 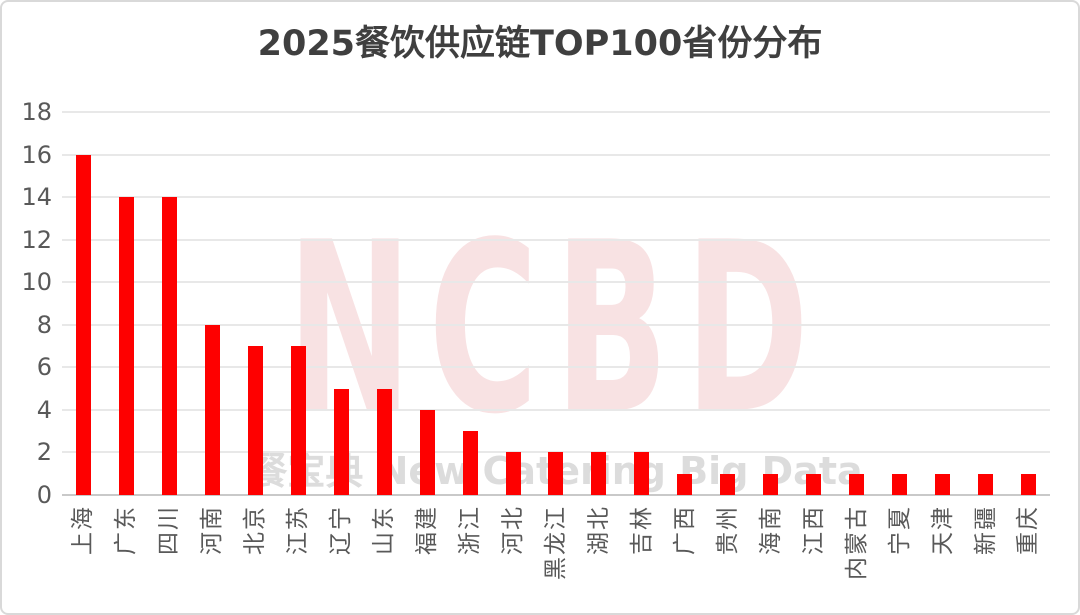 I want to click on x-cell: 新疆, so click(x=985, y=555).